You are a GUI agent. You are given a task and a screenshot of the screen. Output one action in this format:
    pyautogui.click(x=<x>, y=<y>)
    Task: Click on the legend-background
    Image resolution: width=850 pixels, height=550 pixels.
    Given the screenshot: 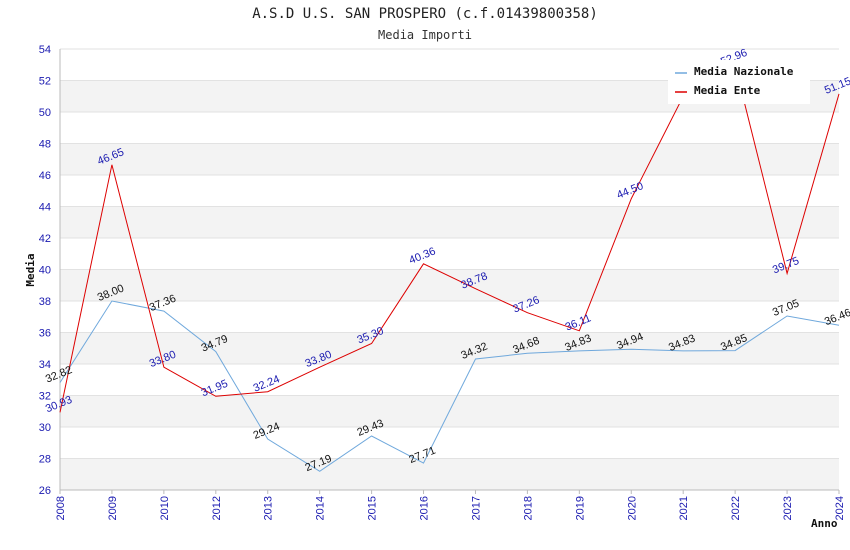 What is the action you would take?
    pyautogui.click(x=739, y=82)
    